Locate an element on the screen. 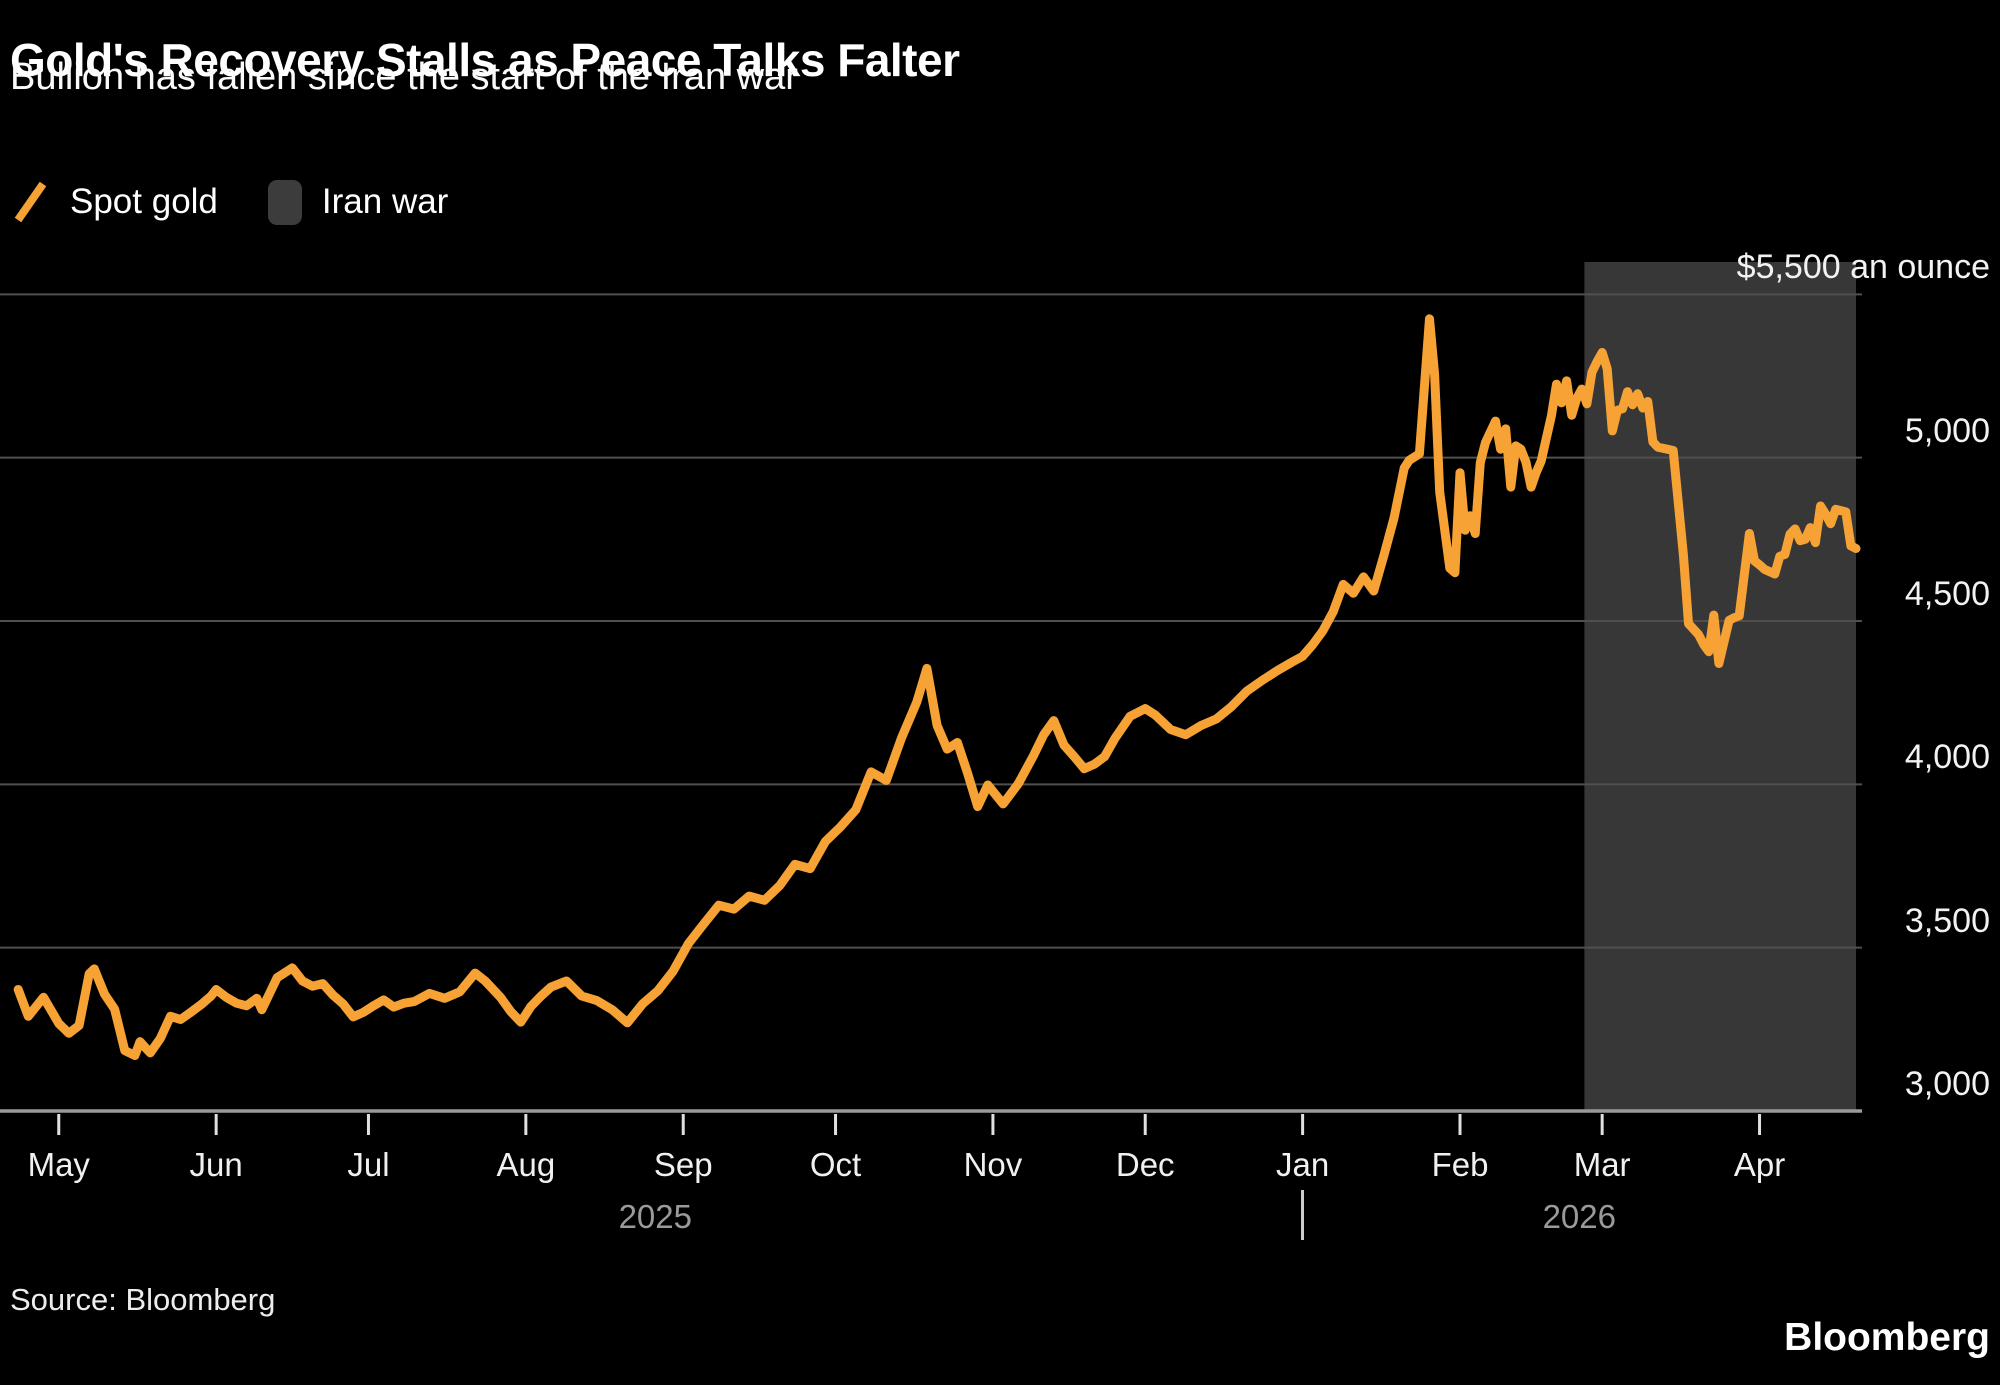  x-tick-label-nov: Nov is located at coordinates (993, 1164).